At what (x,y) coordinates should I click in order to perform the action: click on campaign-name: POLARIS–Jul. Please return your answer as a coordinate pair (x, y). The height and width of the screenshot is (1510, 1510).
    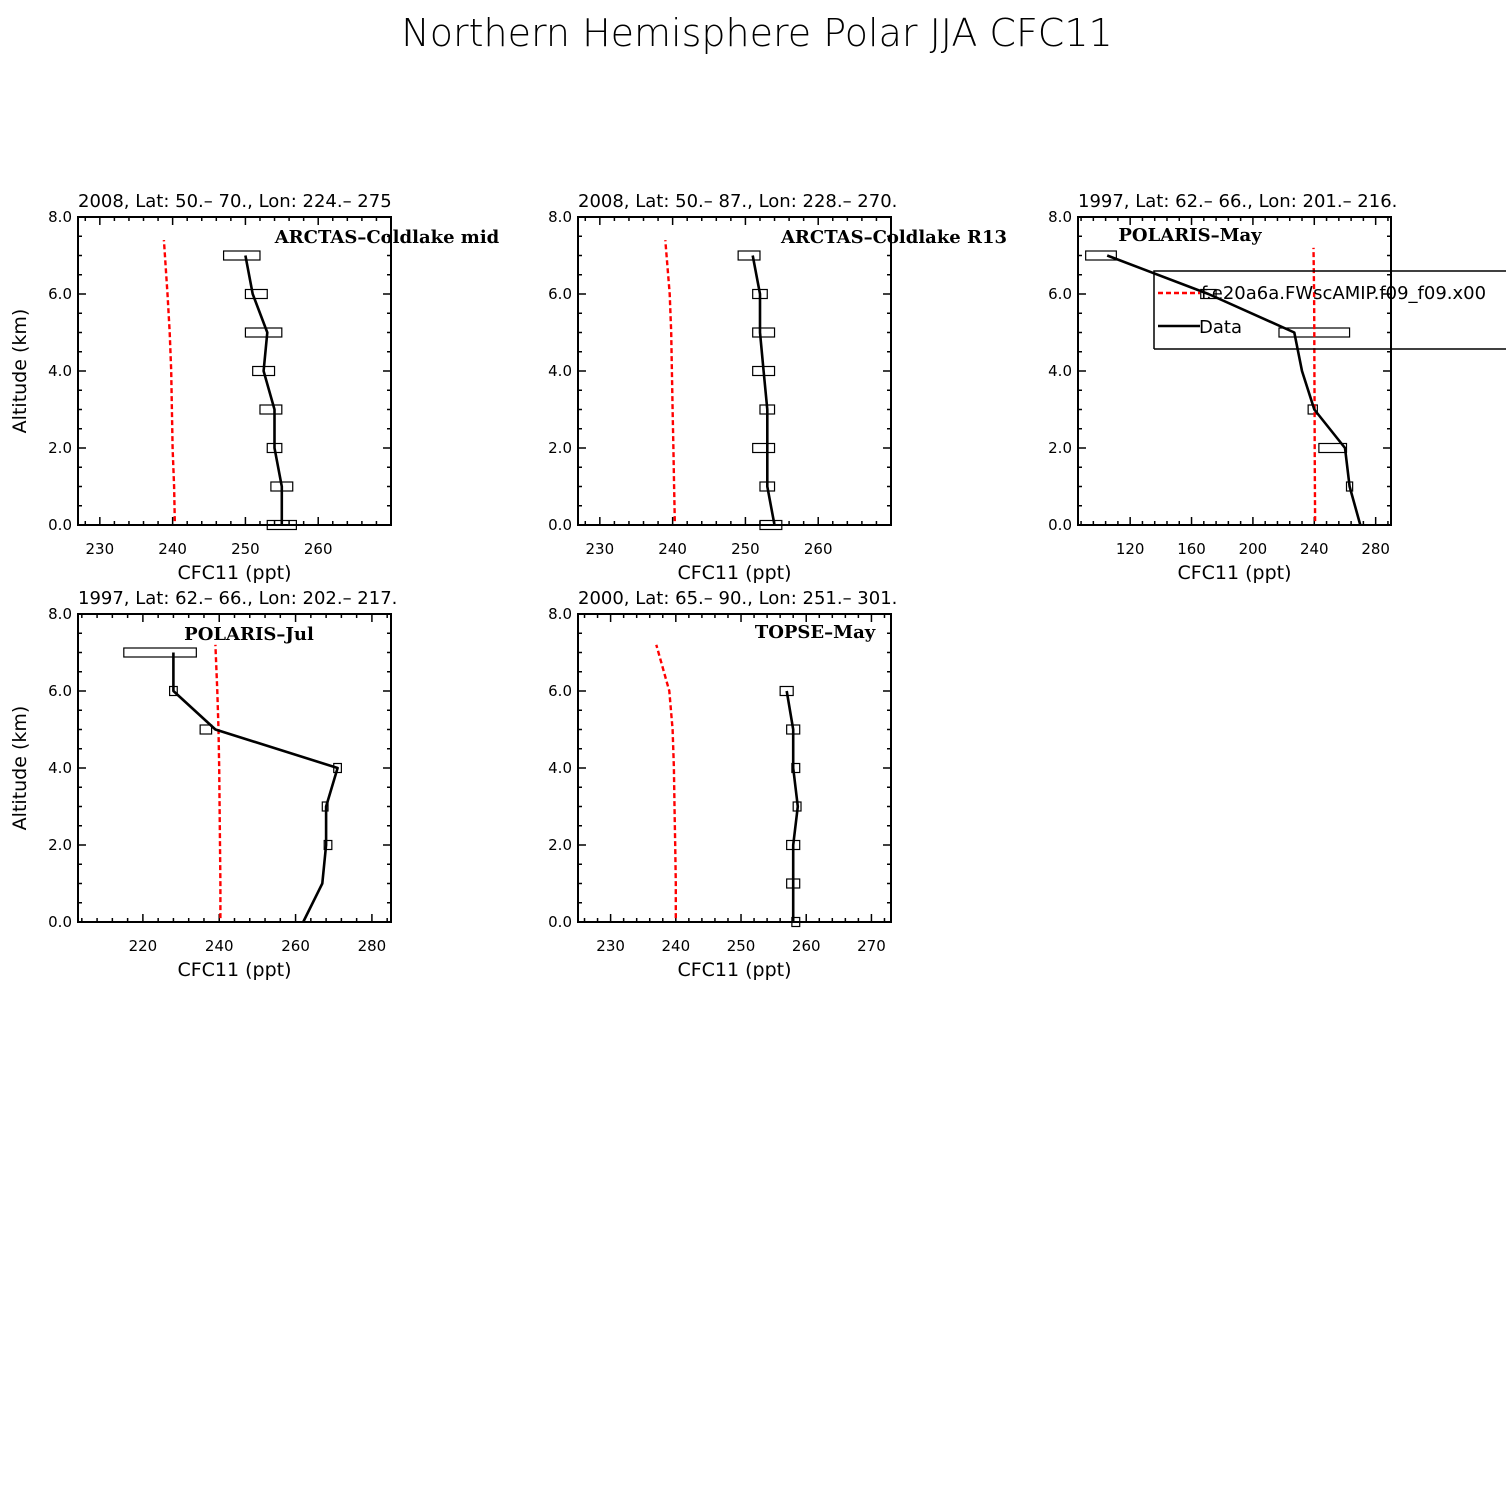
    Looking at the image, I should click on (249, 634).